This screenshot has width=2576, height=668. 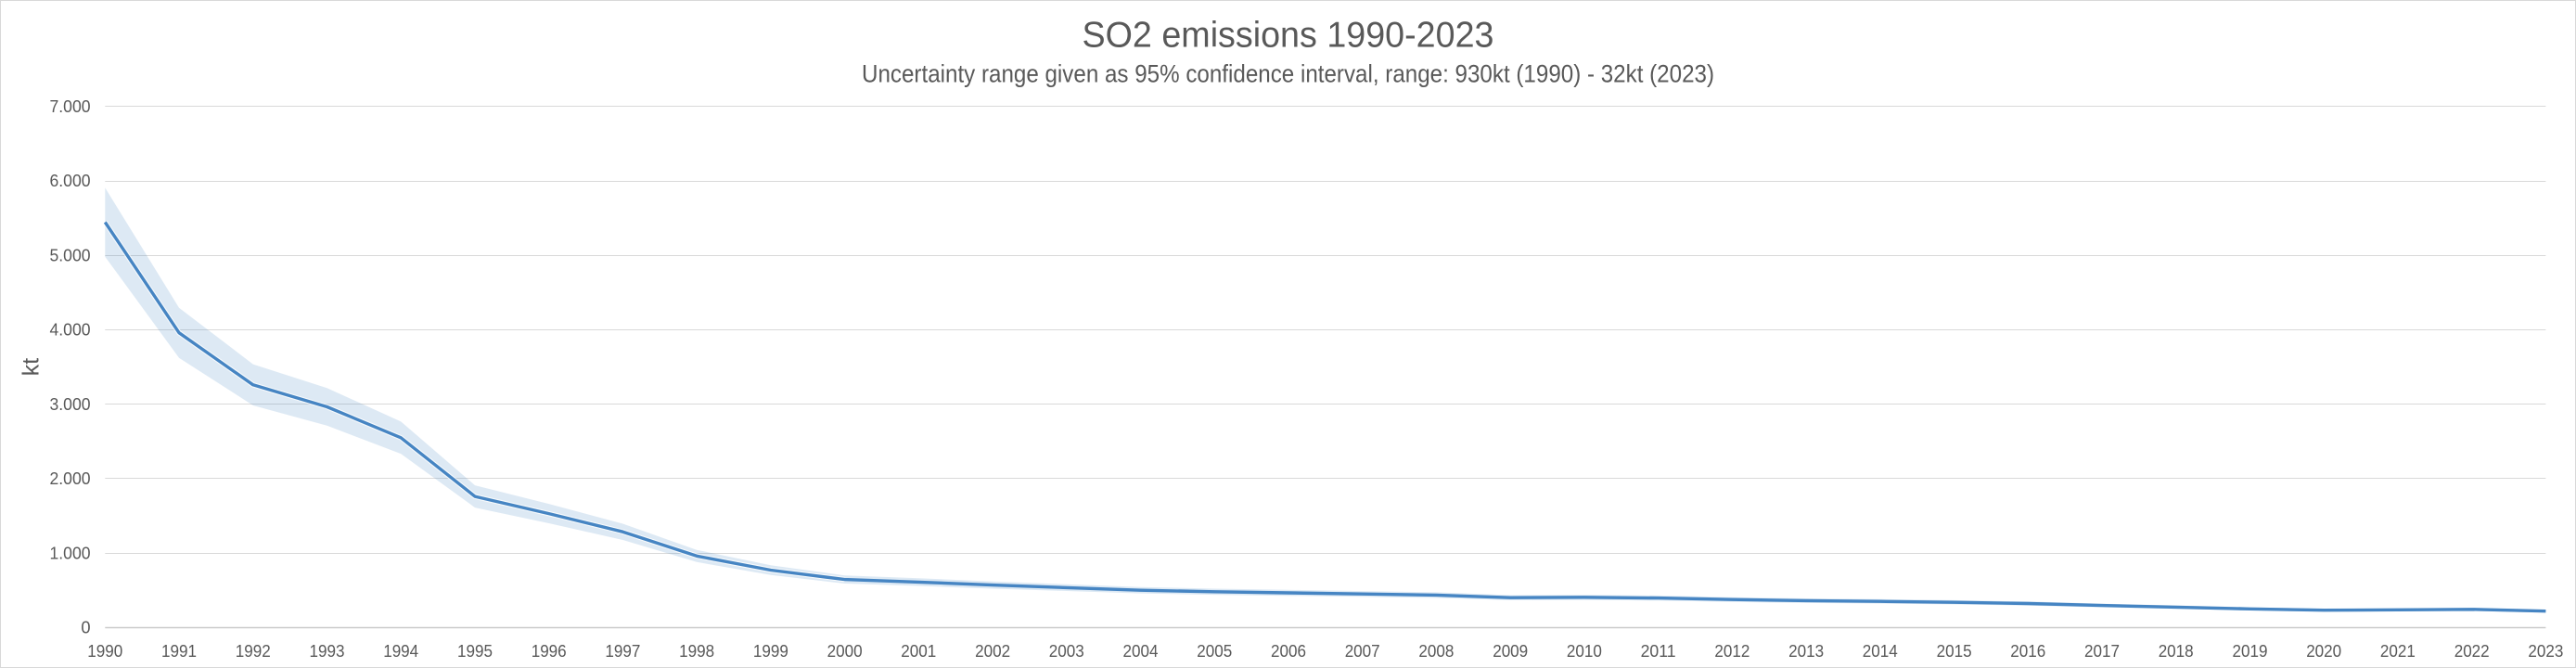 I want to click on svg-text: 4.000, so click(x=70, y=330).